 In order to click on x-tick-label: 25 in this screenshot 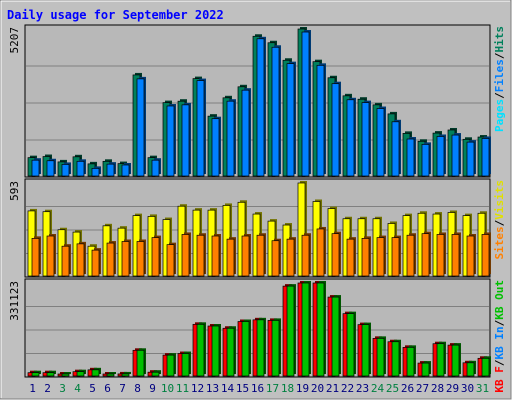, I will do `click(392, 388)`.